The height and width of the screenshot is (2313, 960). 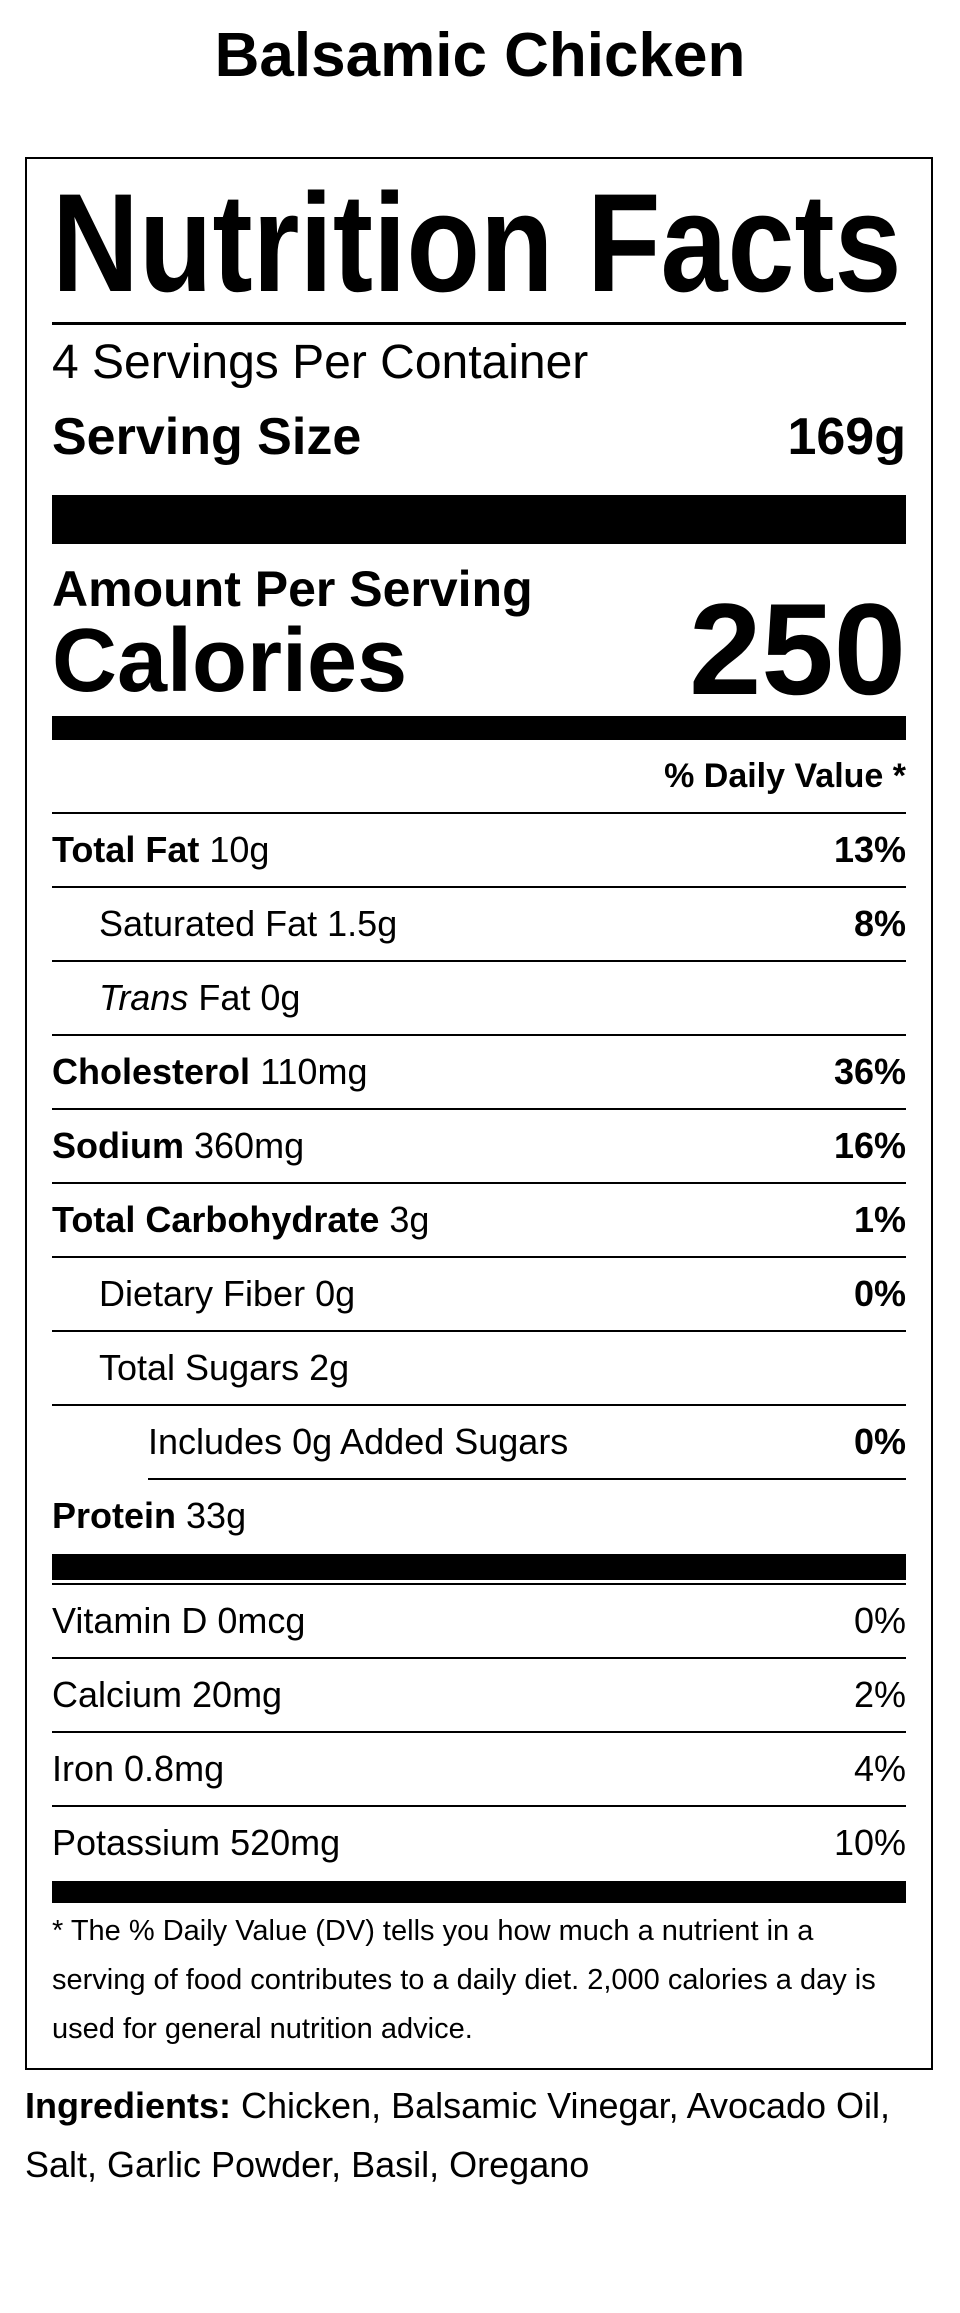 I want to click on nutrient-dv: 16%, so click(x=869, y=1145).